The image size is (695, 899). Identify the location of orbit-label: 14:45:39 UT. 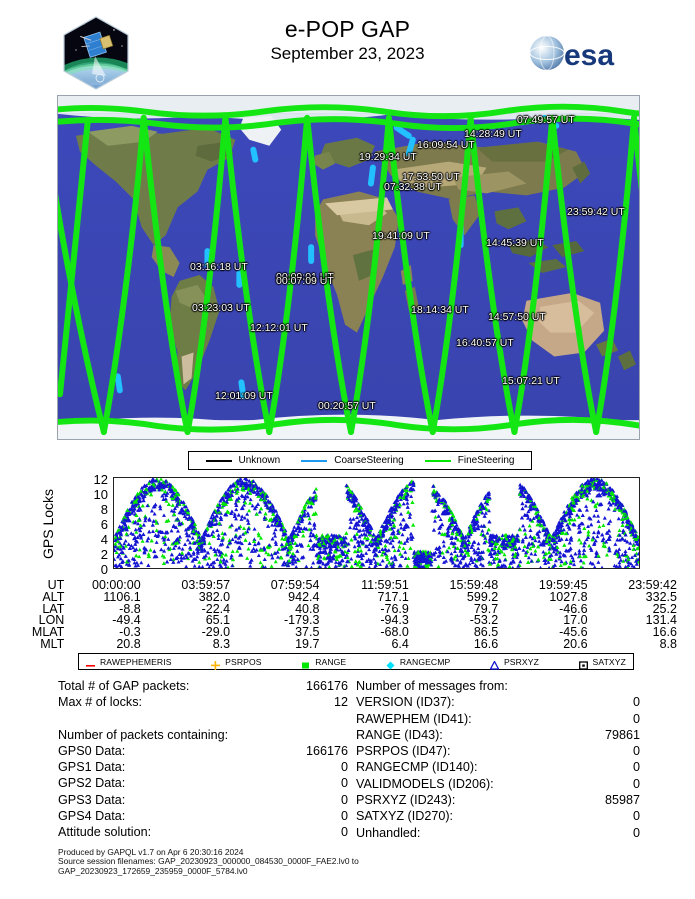
(515, 243).